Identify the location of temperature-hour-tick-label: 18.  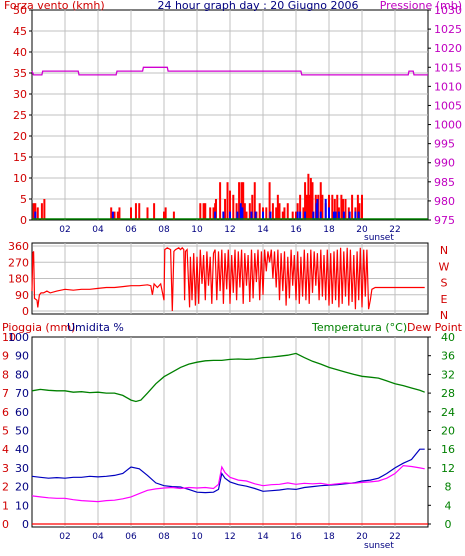
(329, 537).